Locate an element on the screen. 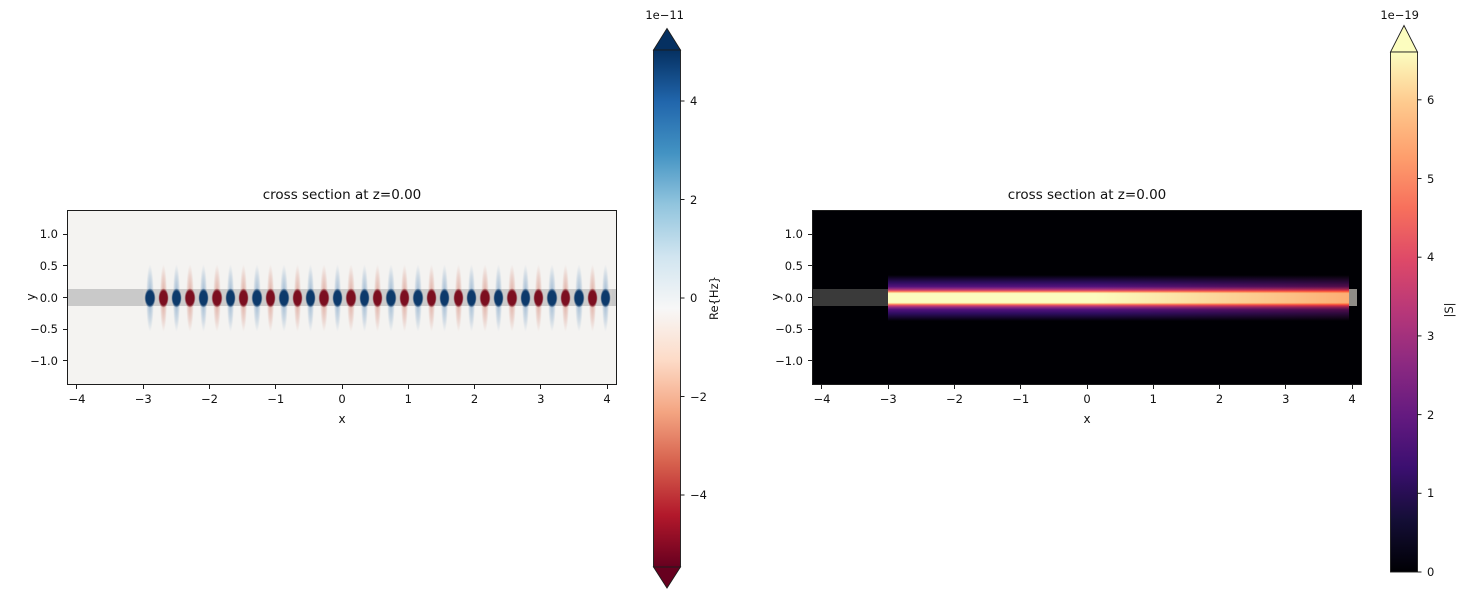 Image resolution: width=1466 pixels, height=590 pixels. right-colorbar is located at coordinates (1405, 298).